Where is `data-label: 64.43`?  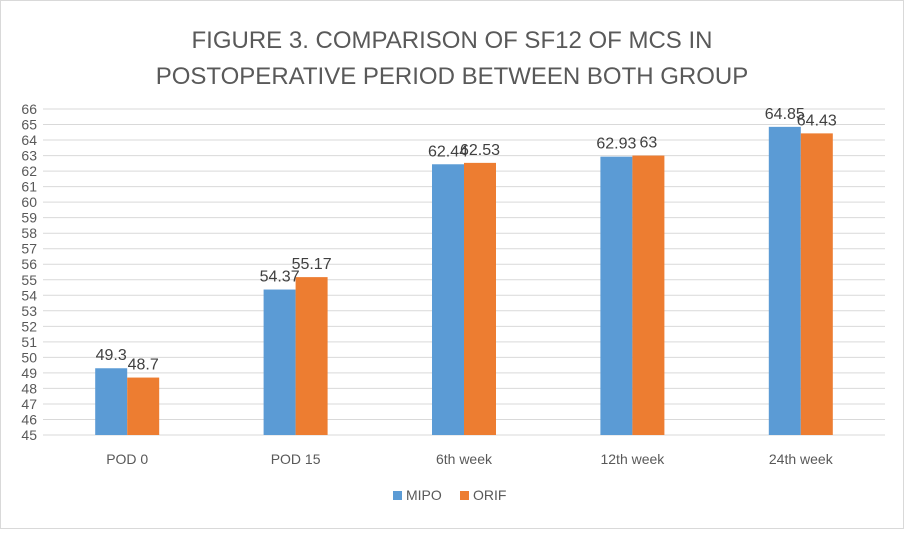 data-label: 64.43 is located at coordinates (817, 120).